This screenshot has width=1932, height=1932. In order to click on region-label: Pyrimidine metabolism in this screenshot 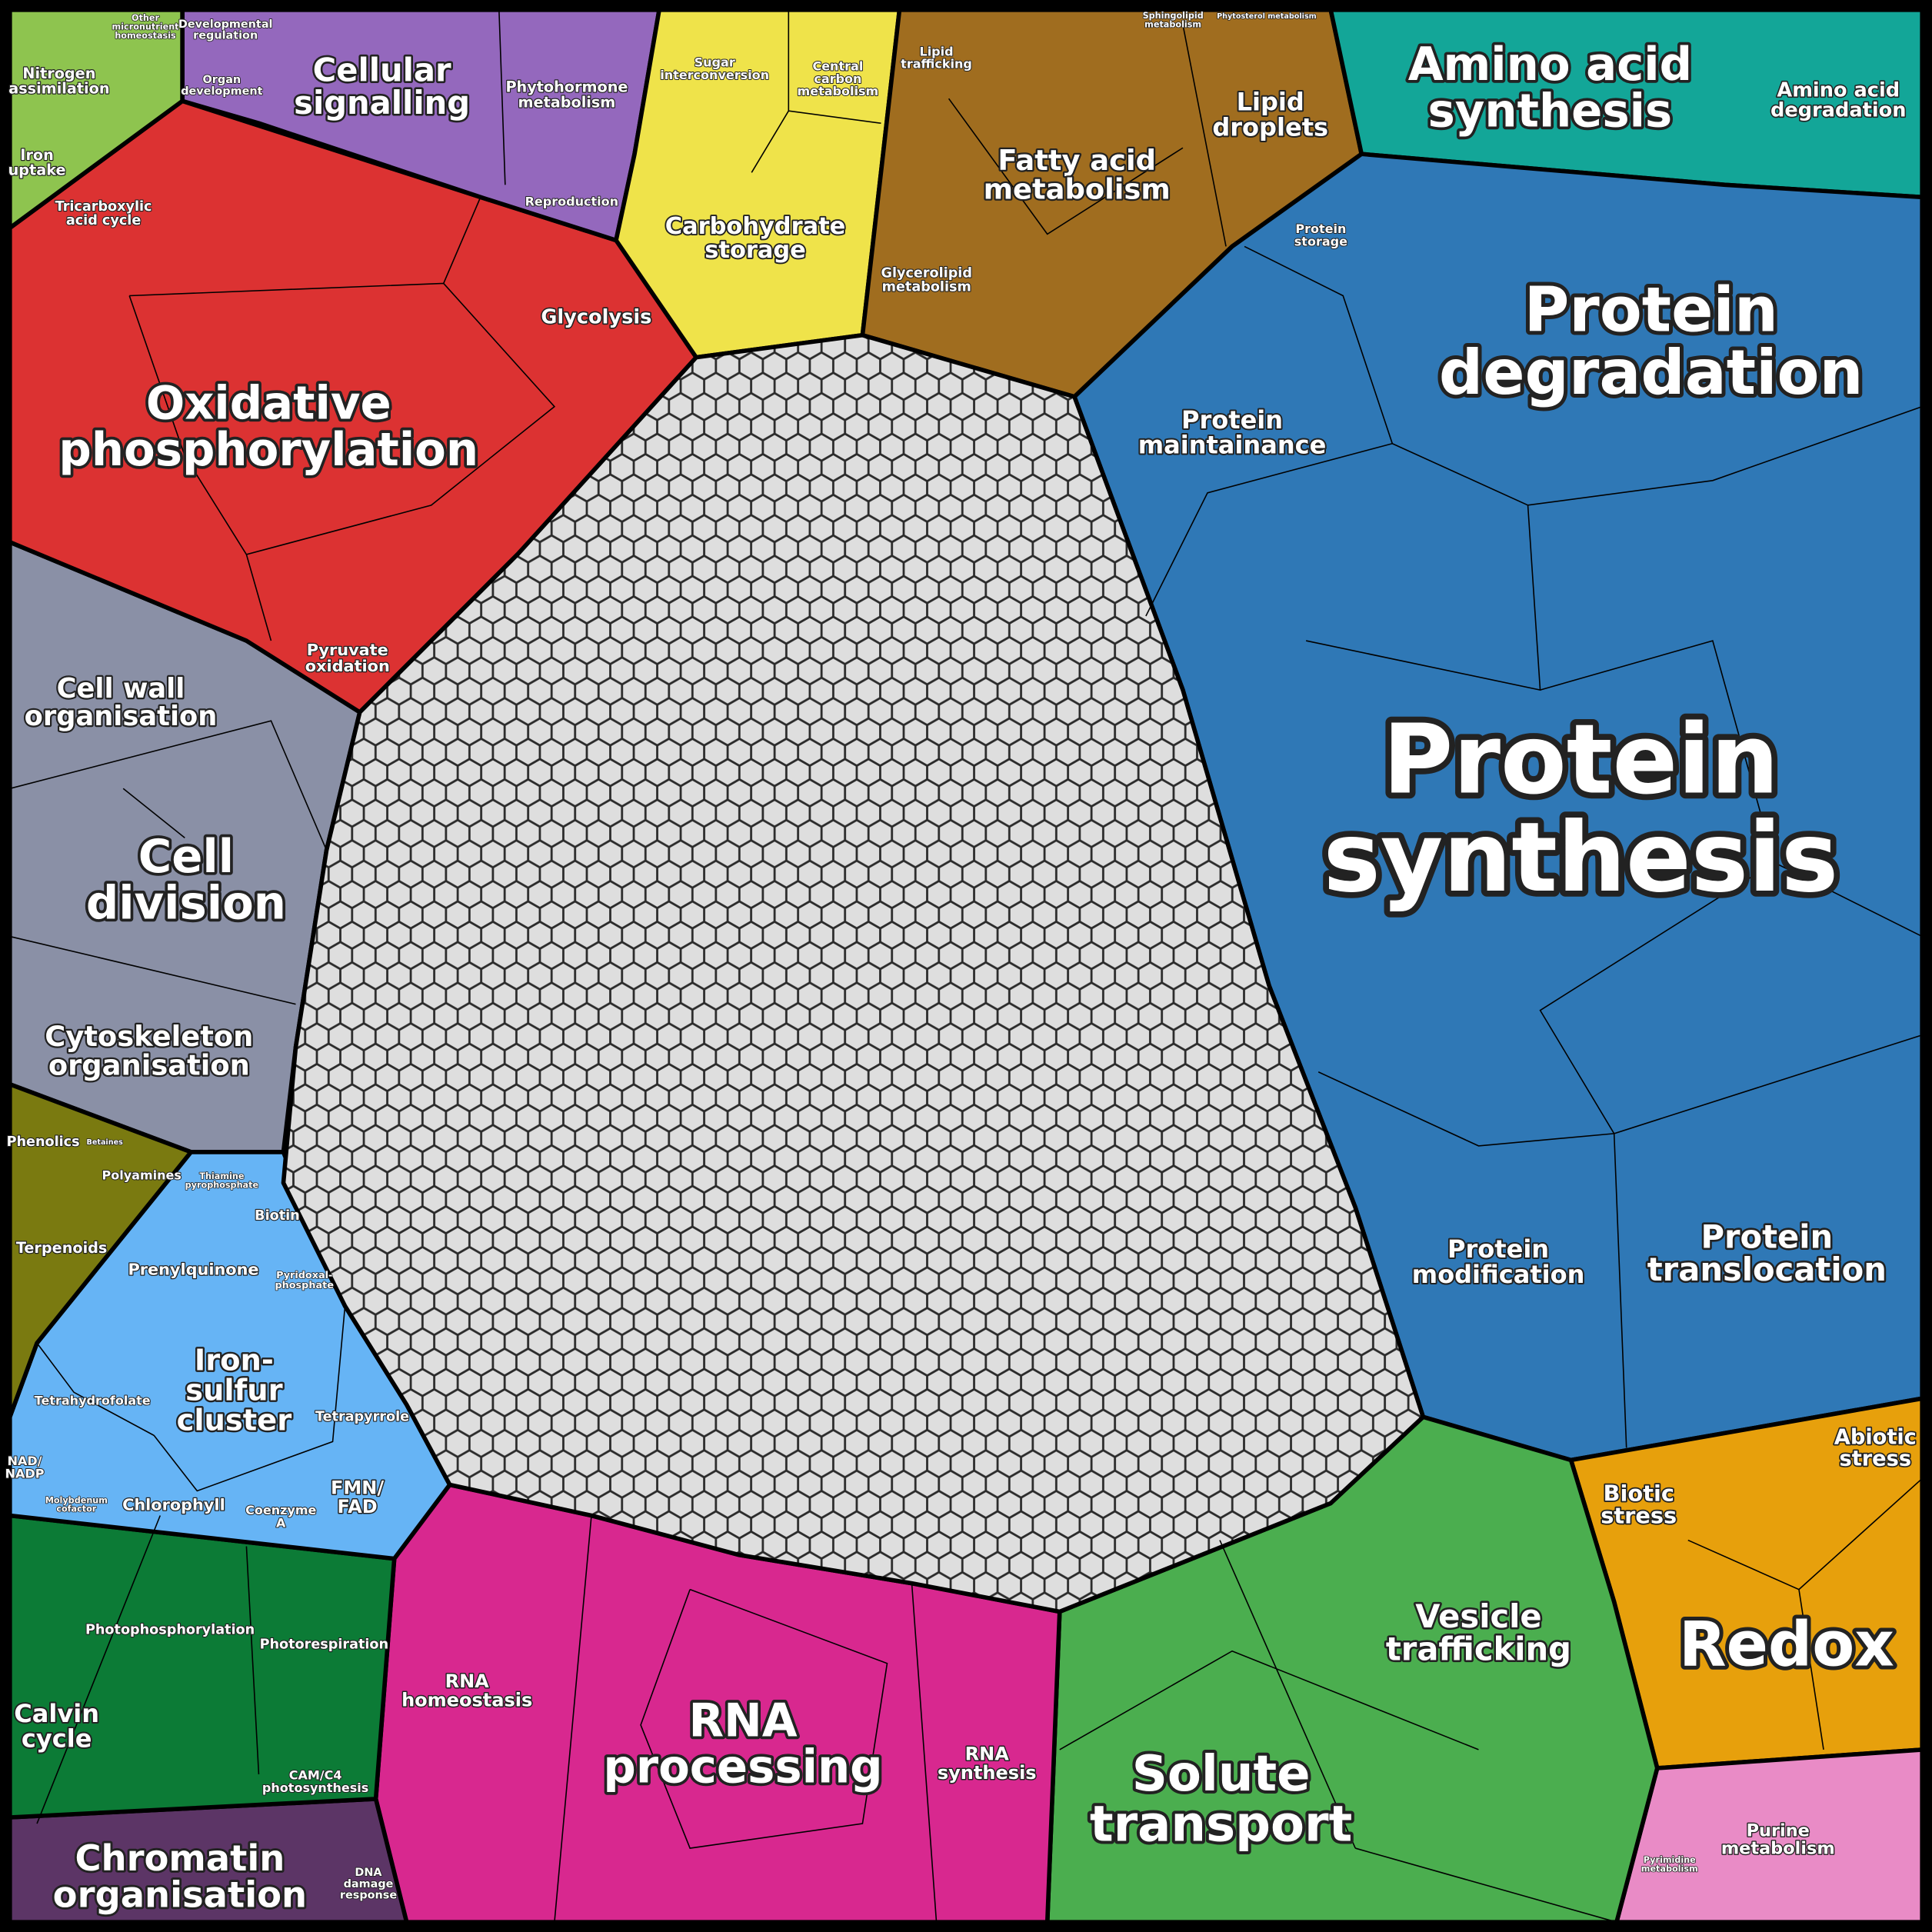, I will do `click(1669, 1864)`.